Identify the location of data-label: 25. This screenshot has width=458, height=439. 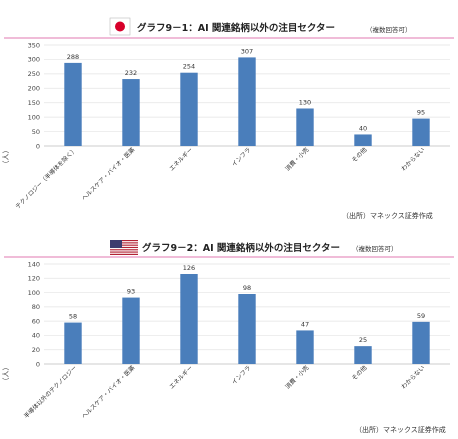
(363, 340).